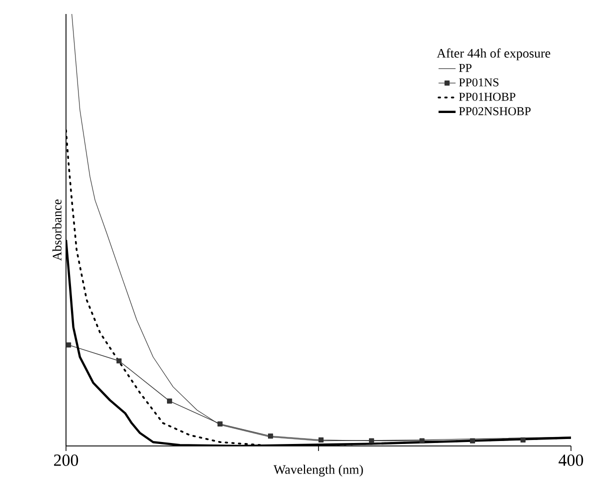 The image size is (590, 498). I want to click on legend-label: PP02NSHOBP, so click(495, 111).